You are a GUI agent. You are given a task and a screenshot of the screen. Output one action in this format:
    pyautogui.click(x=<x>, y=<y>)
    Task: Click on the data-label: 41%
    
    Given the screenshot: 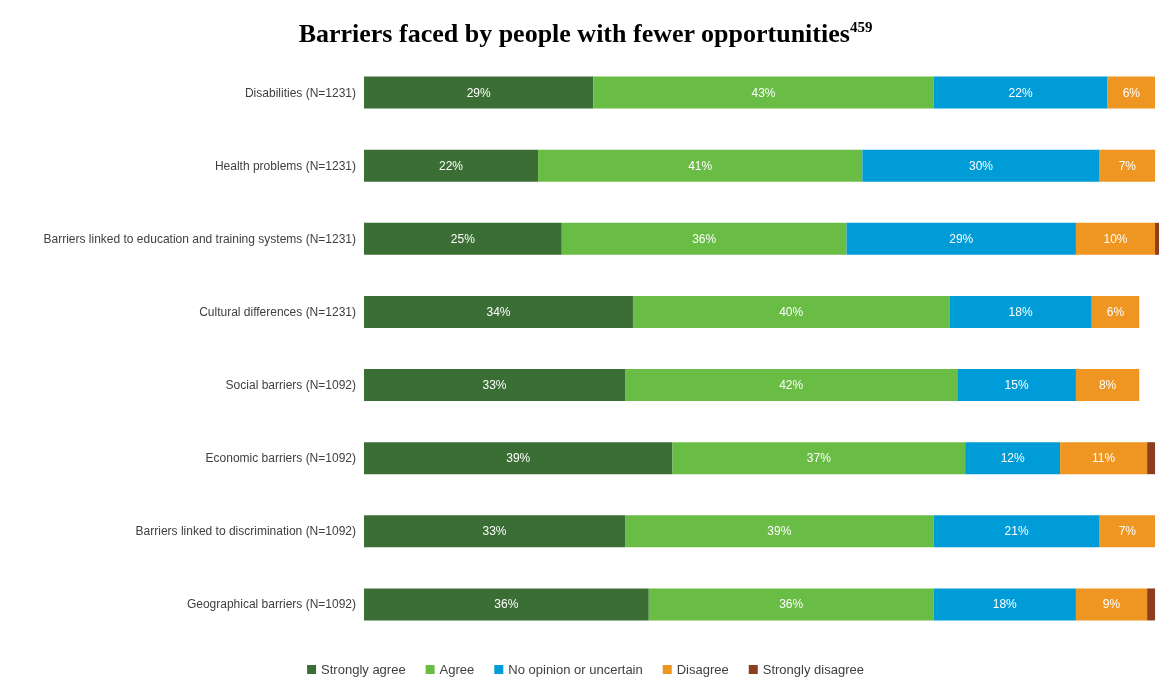 What is the action you would take?
    pyautogui.click(x=700, y=165)
    